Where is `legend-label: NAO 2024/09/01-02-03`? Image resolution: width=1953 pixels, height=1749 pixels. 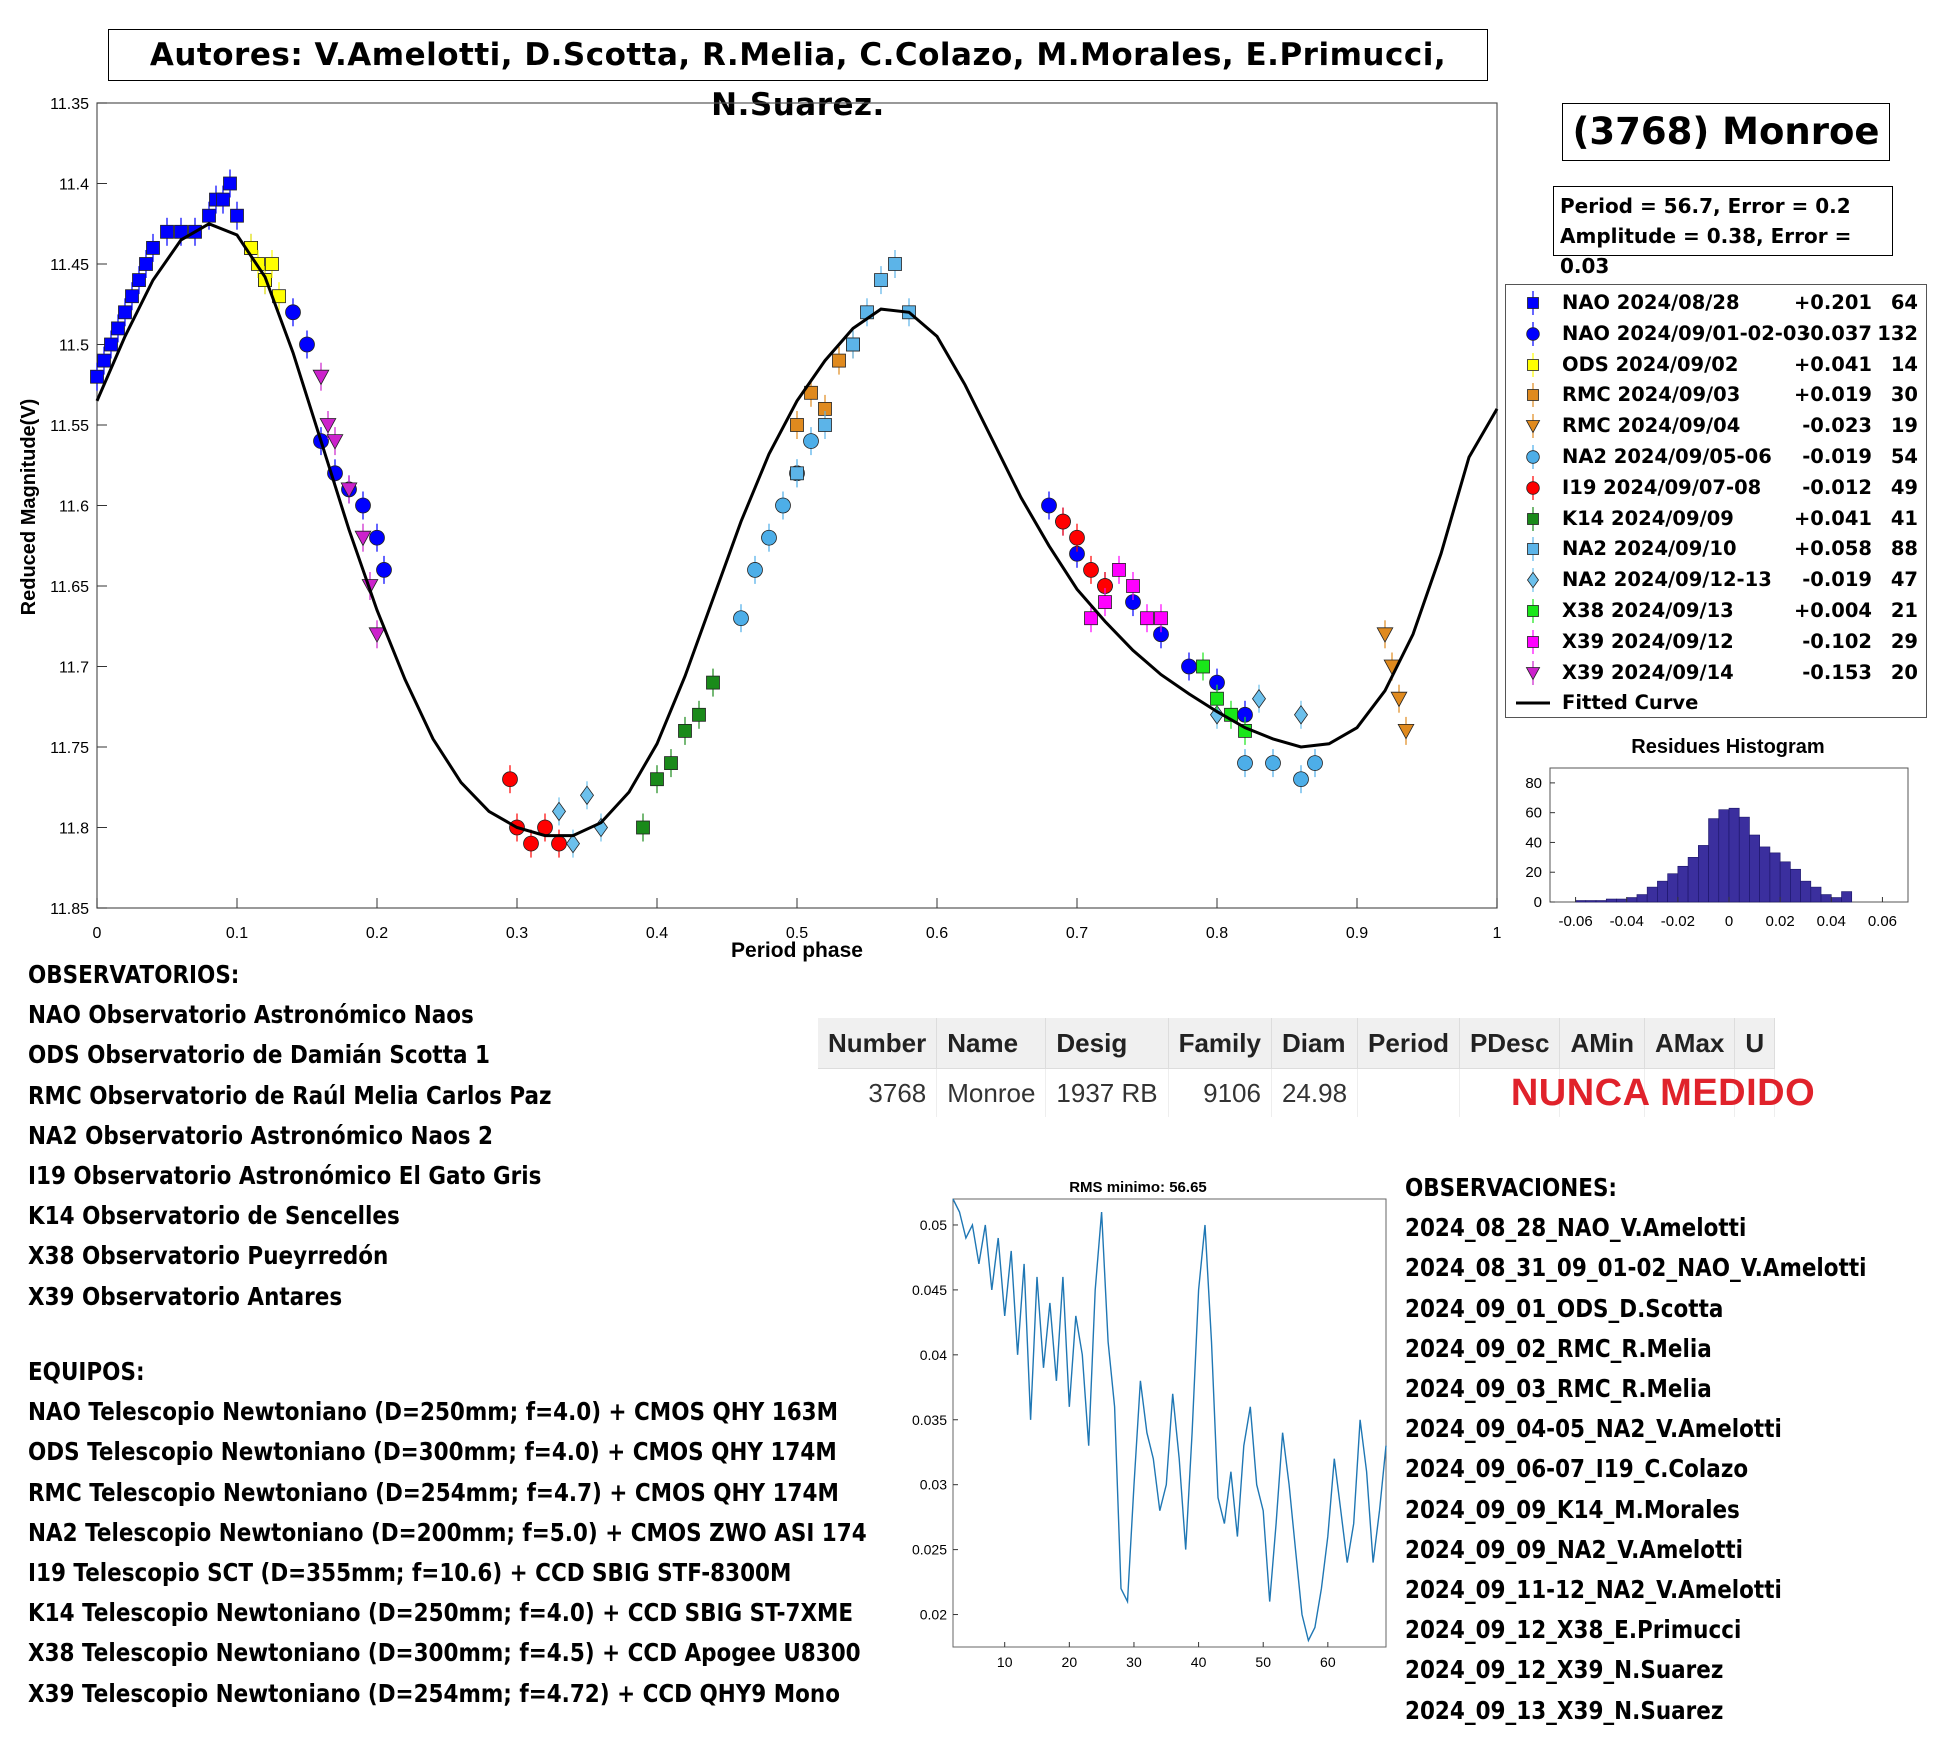
legend-label: NAO 2024/09/01-02-03 is located at coordinates (1686, 333).